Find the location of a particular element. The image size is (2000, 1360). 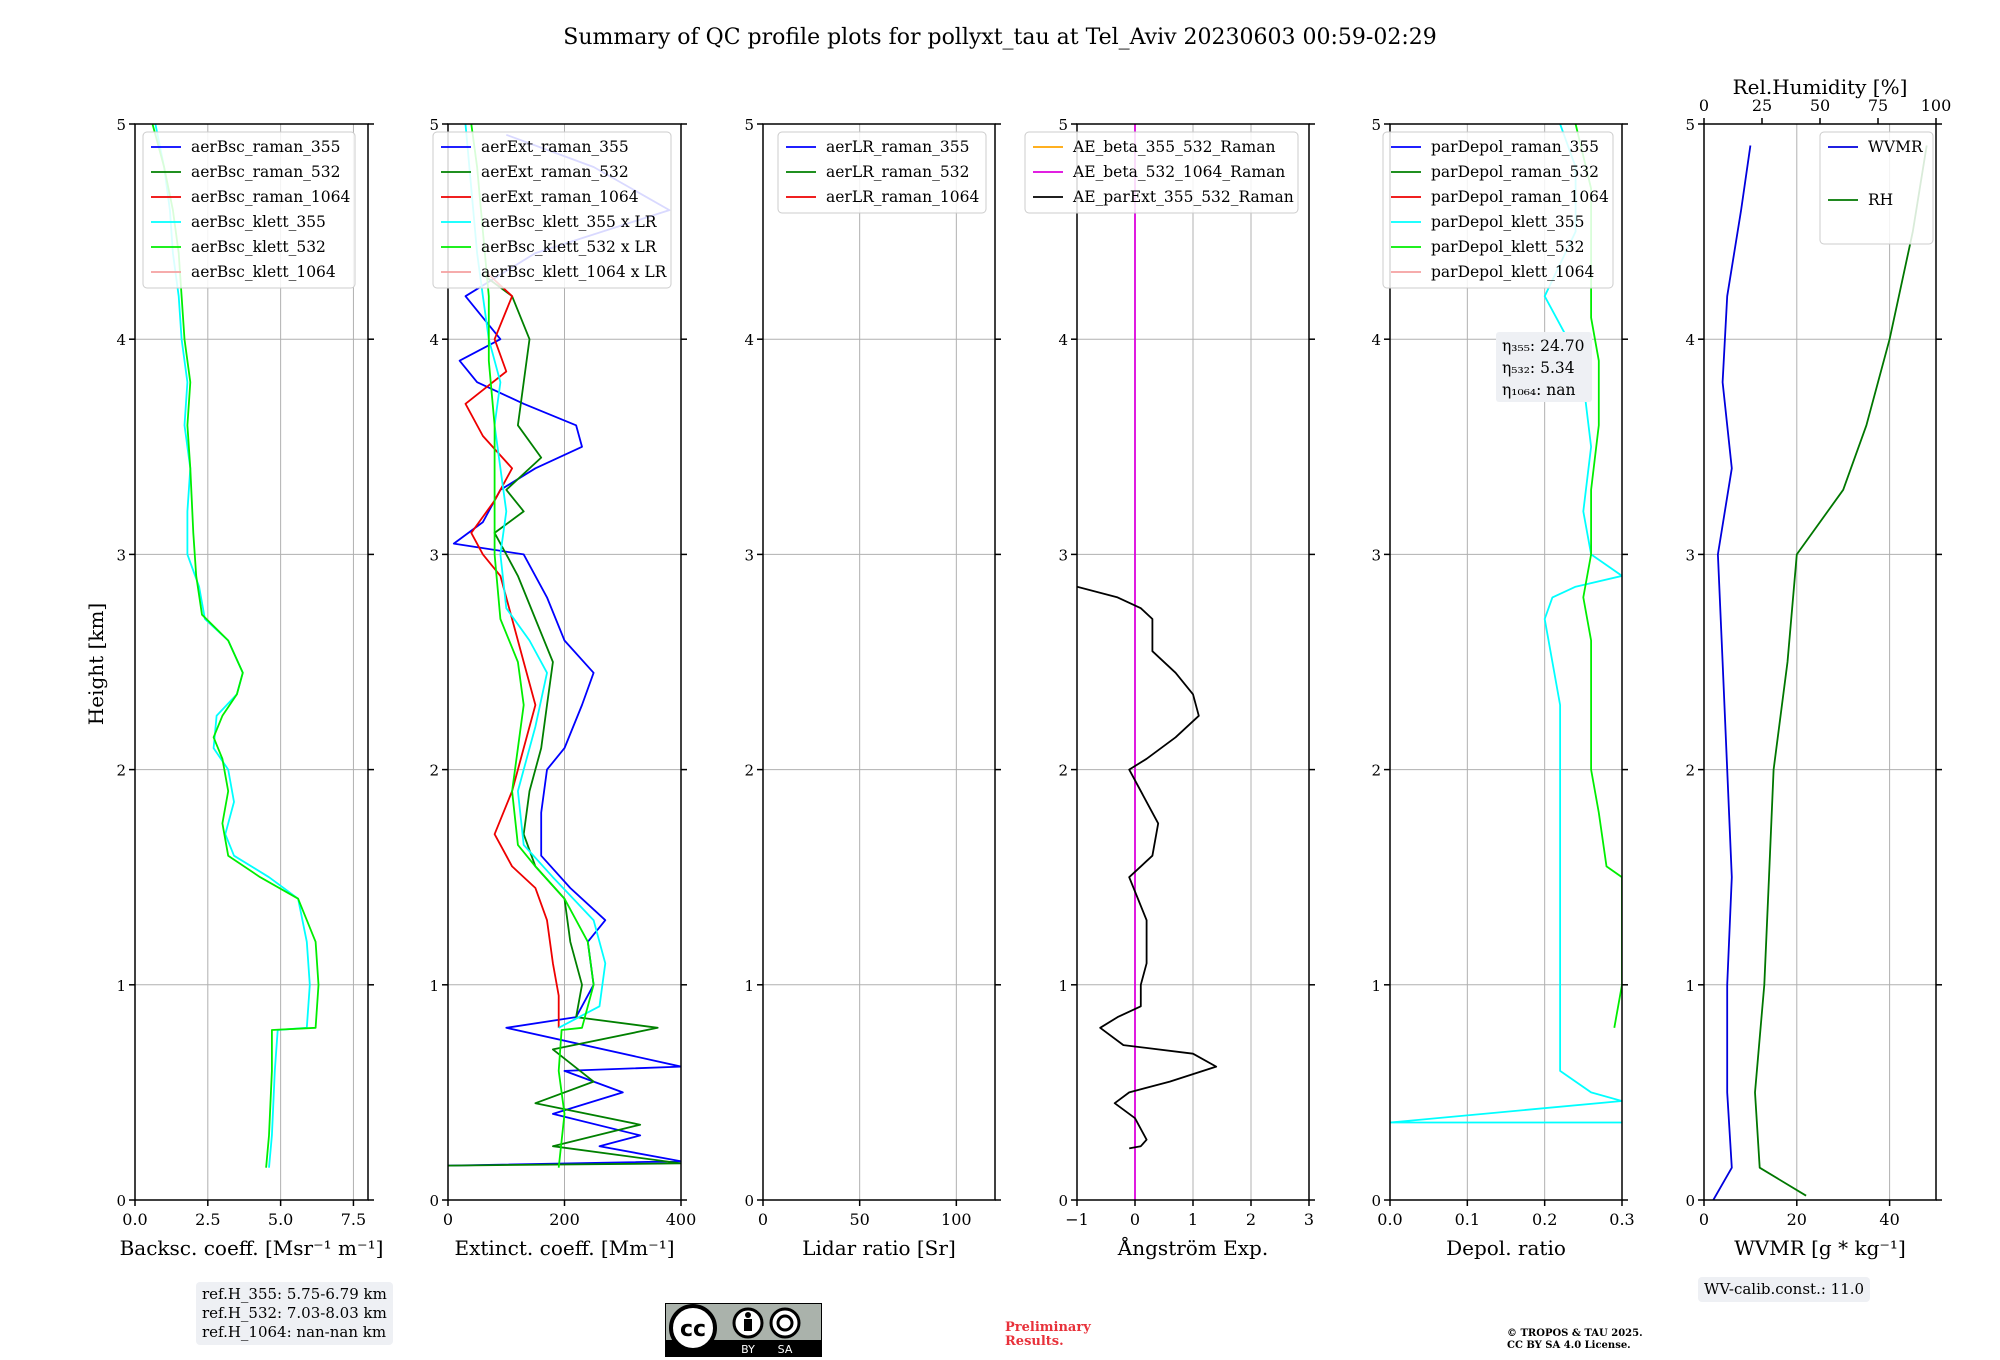

series-line-aerBsc_klett_355 x LR is located at coordinates (535, 576).